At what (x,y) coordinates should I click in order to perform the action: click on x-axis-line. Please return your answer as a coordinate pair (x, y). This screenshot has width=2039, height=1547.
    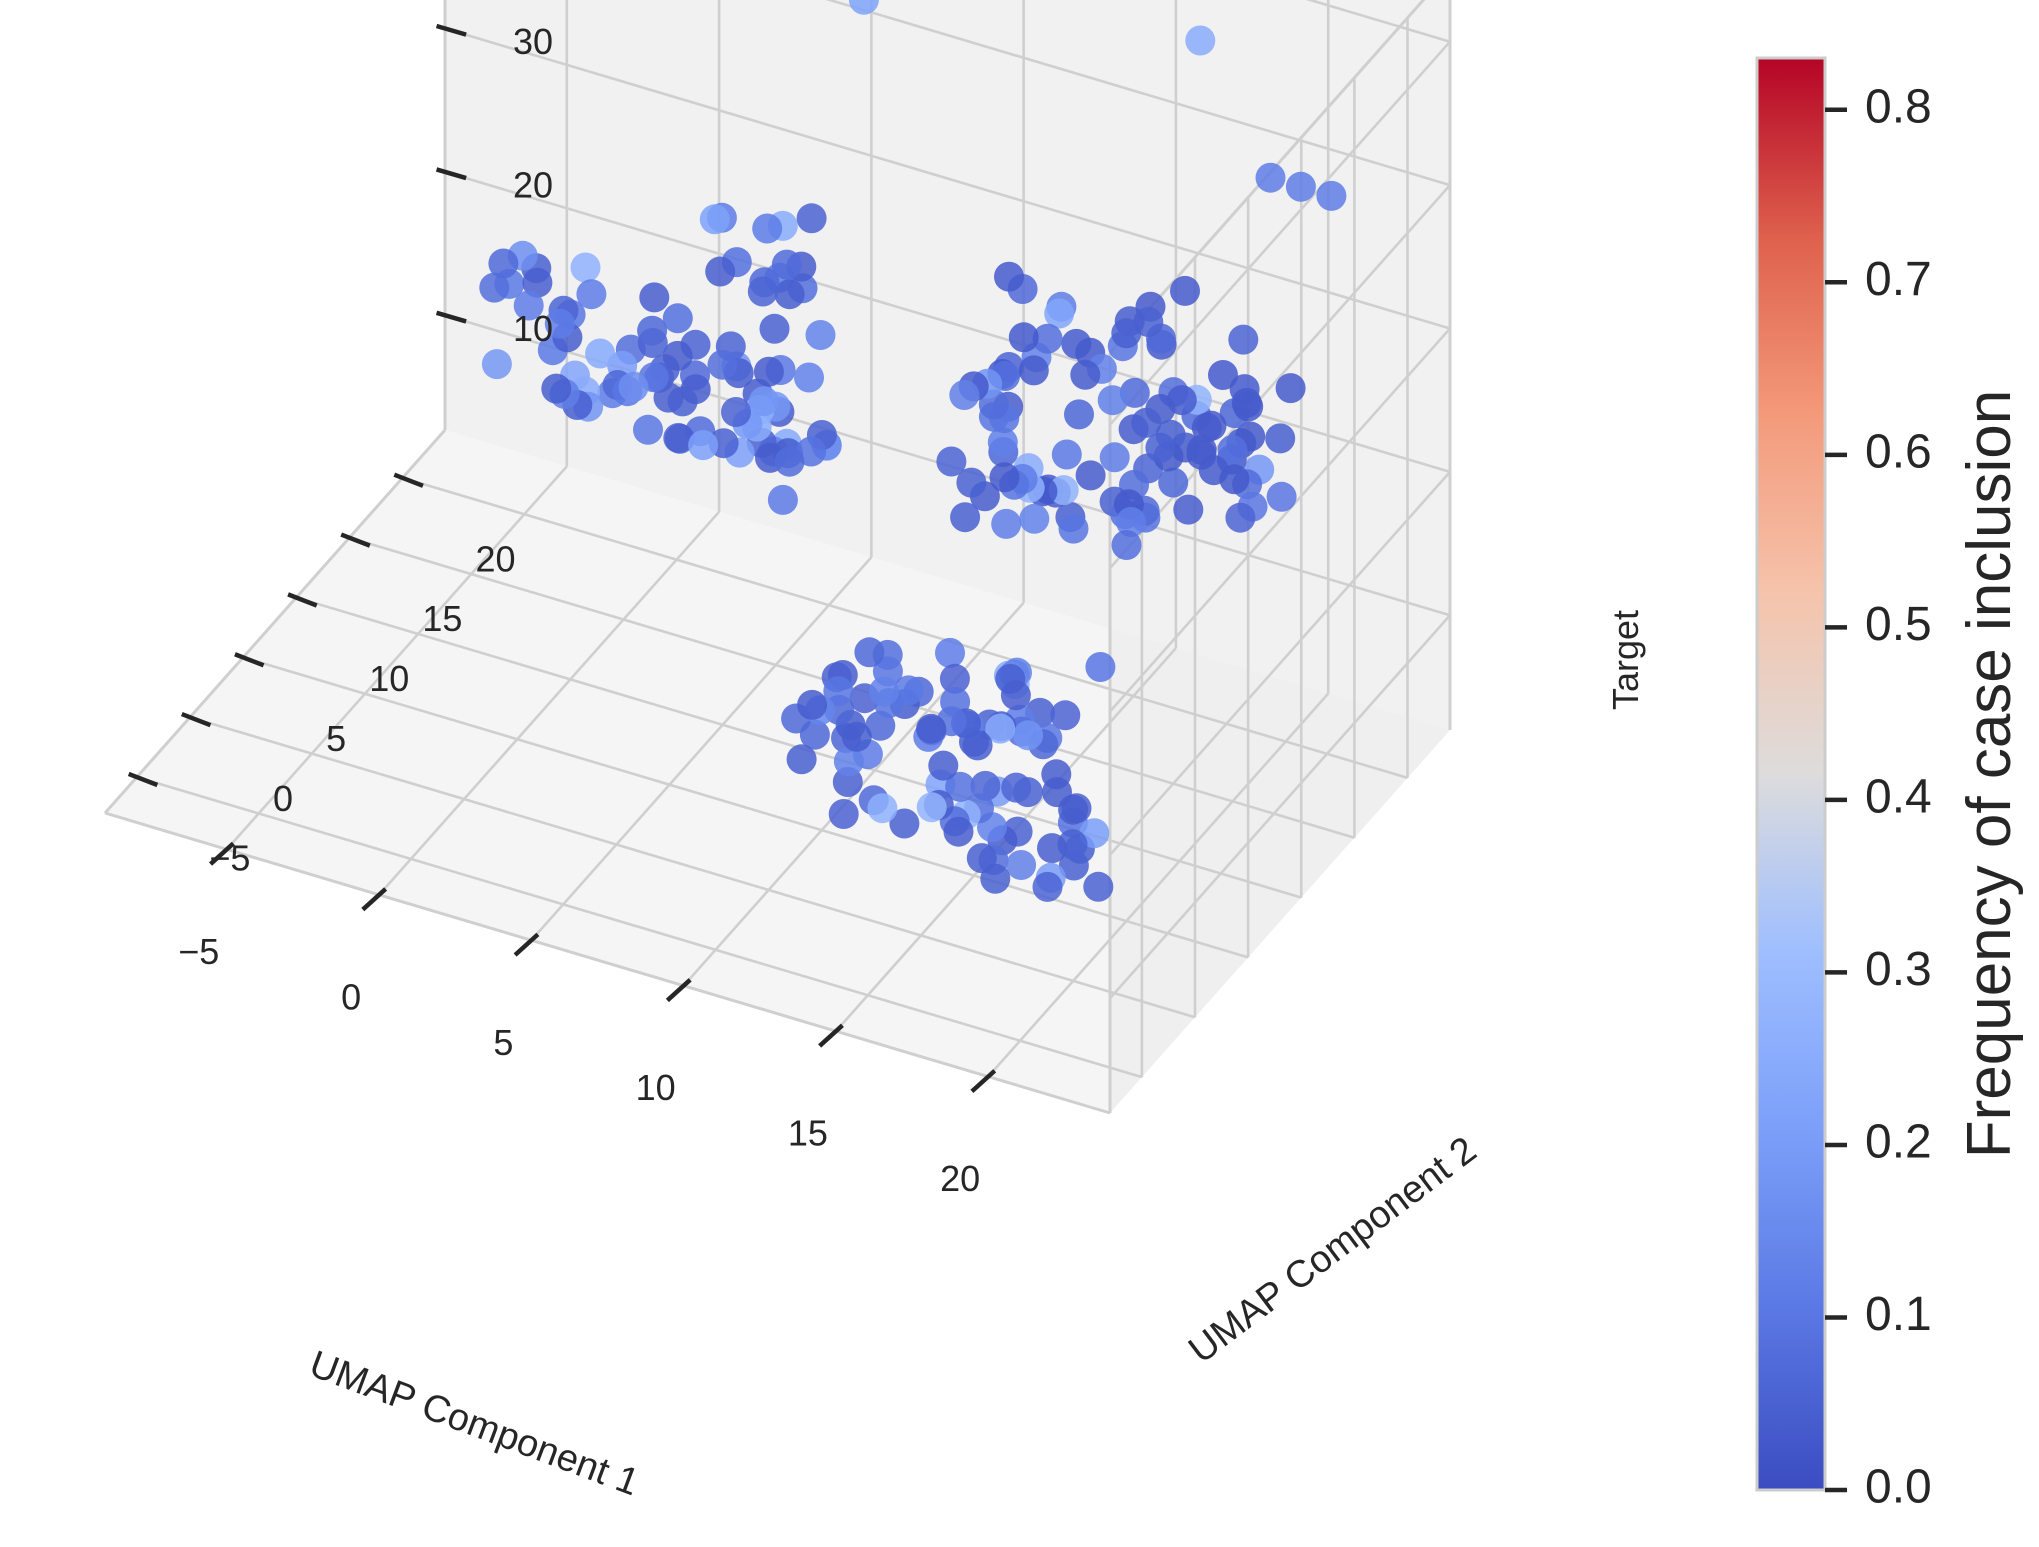
    Looking at the image, I should click on (607, 963).